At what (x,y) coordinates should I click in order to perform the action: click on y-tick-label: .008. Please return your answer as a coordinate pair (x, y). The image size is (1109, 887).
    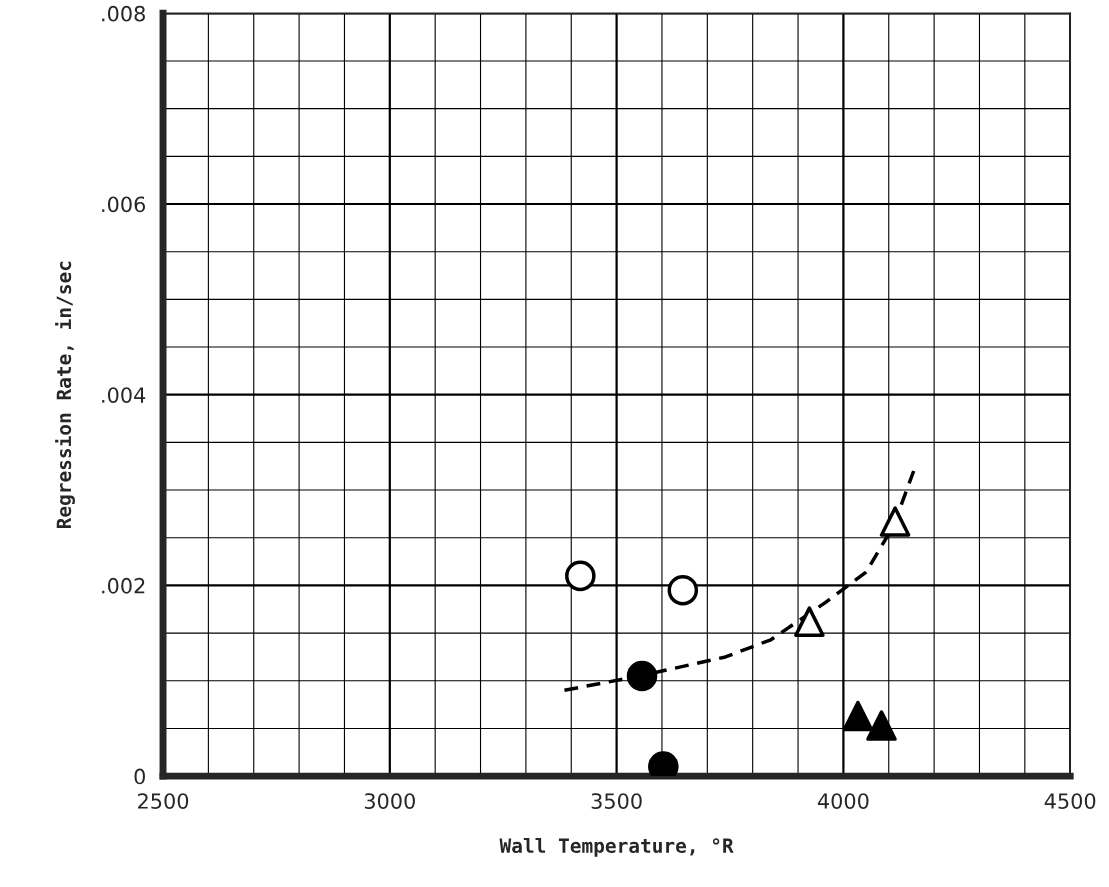
    Looking at the image, I should click on (123, 13).